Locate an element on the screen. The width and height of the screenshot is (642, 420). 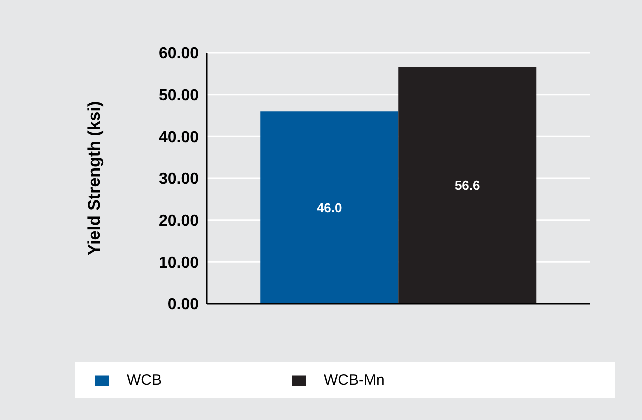
y-tick-label: 50.00 is located at coordinates (179, 96).